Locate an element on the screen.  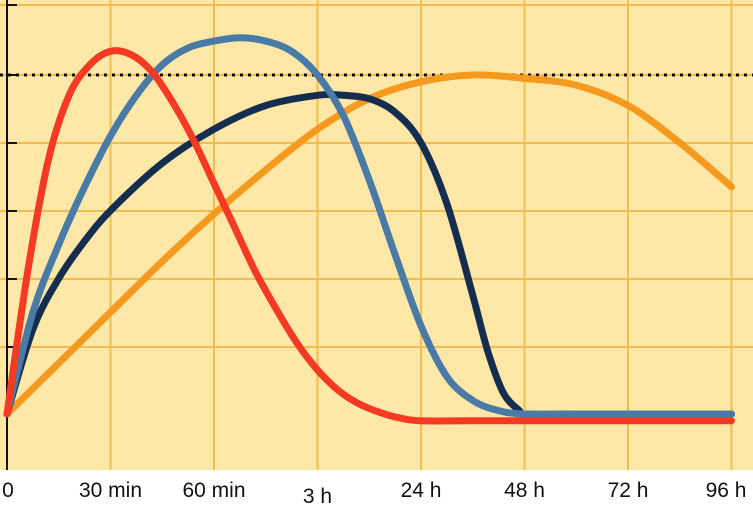
x-tick-labels: 0 30 min 60 min 3 h 24 h 48 h 72 h 96 h is located at coordinates (374, 493).